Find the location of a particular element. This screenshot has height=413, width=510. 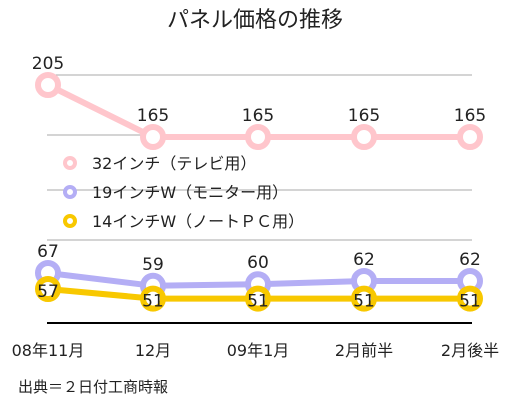

legend-item: 19インチW（モニター用） is located at coordinates (175, 192).